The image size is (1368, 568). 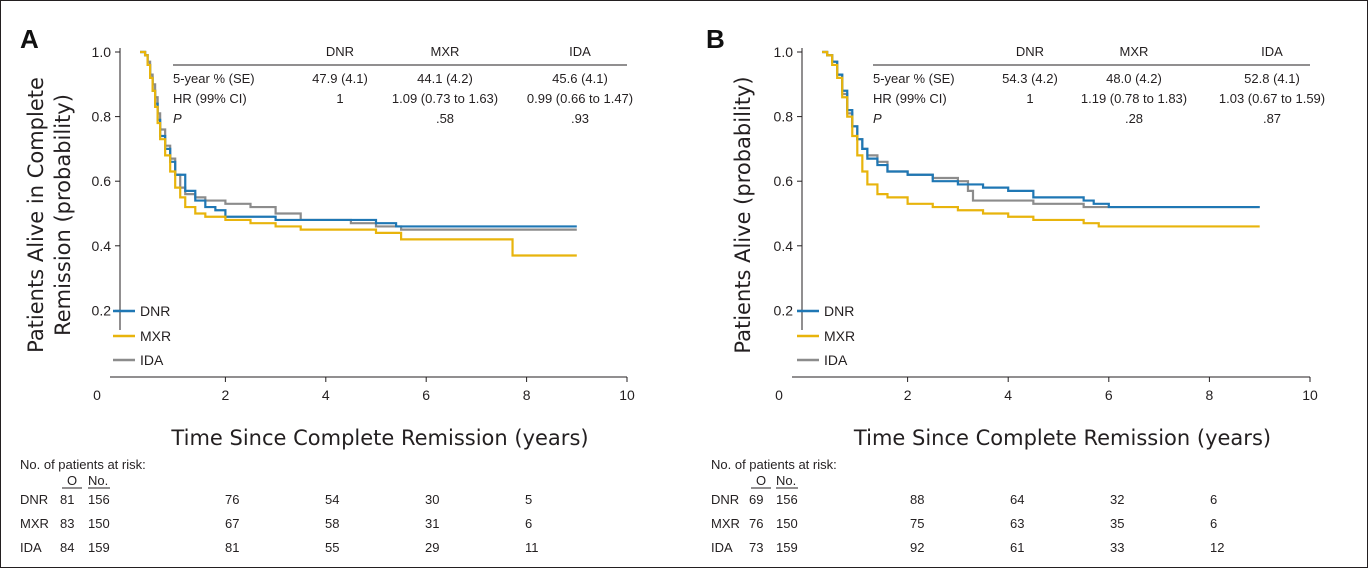 I want to click on risk-cell: 35, so click(x=1117, y=523).